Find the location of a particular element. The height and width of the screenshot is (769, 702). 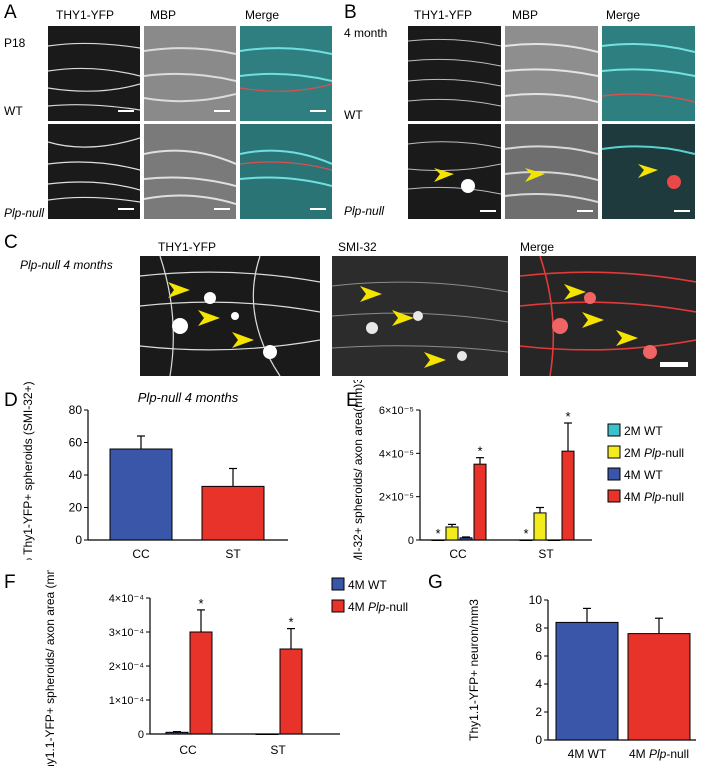

micrograph-a-merge-wt is located at coordinates (286, 73).